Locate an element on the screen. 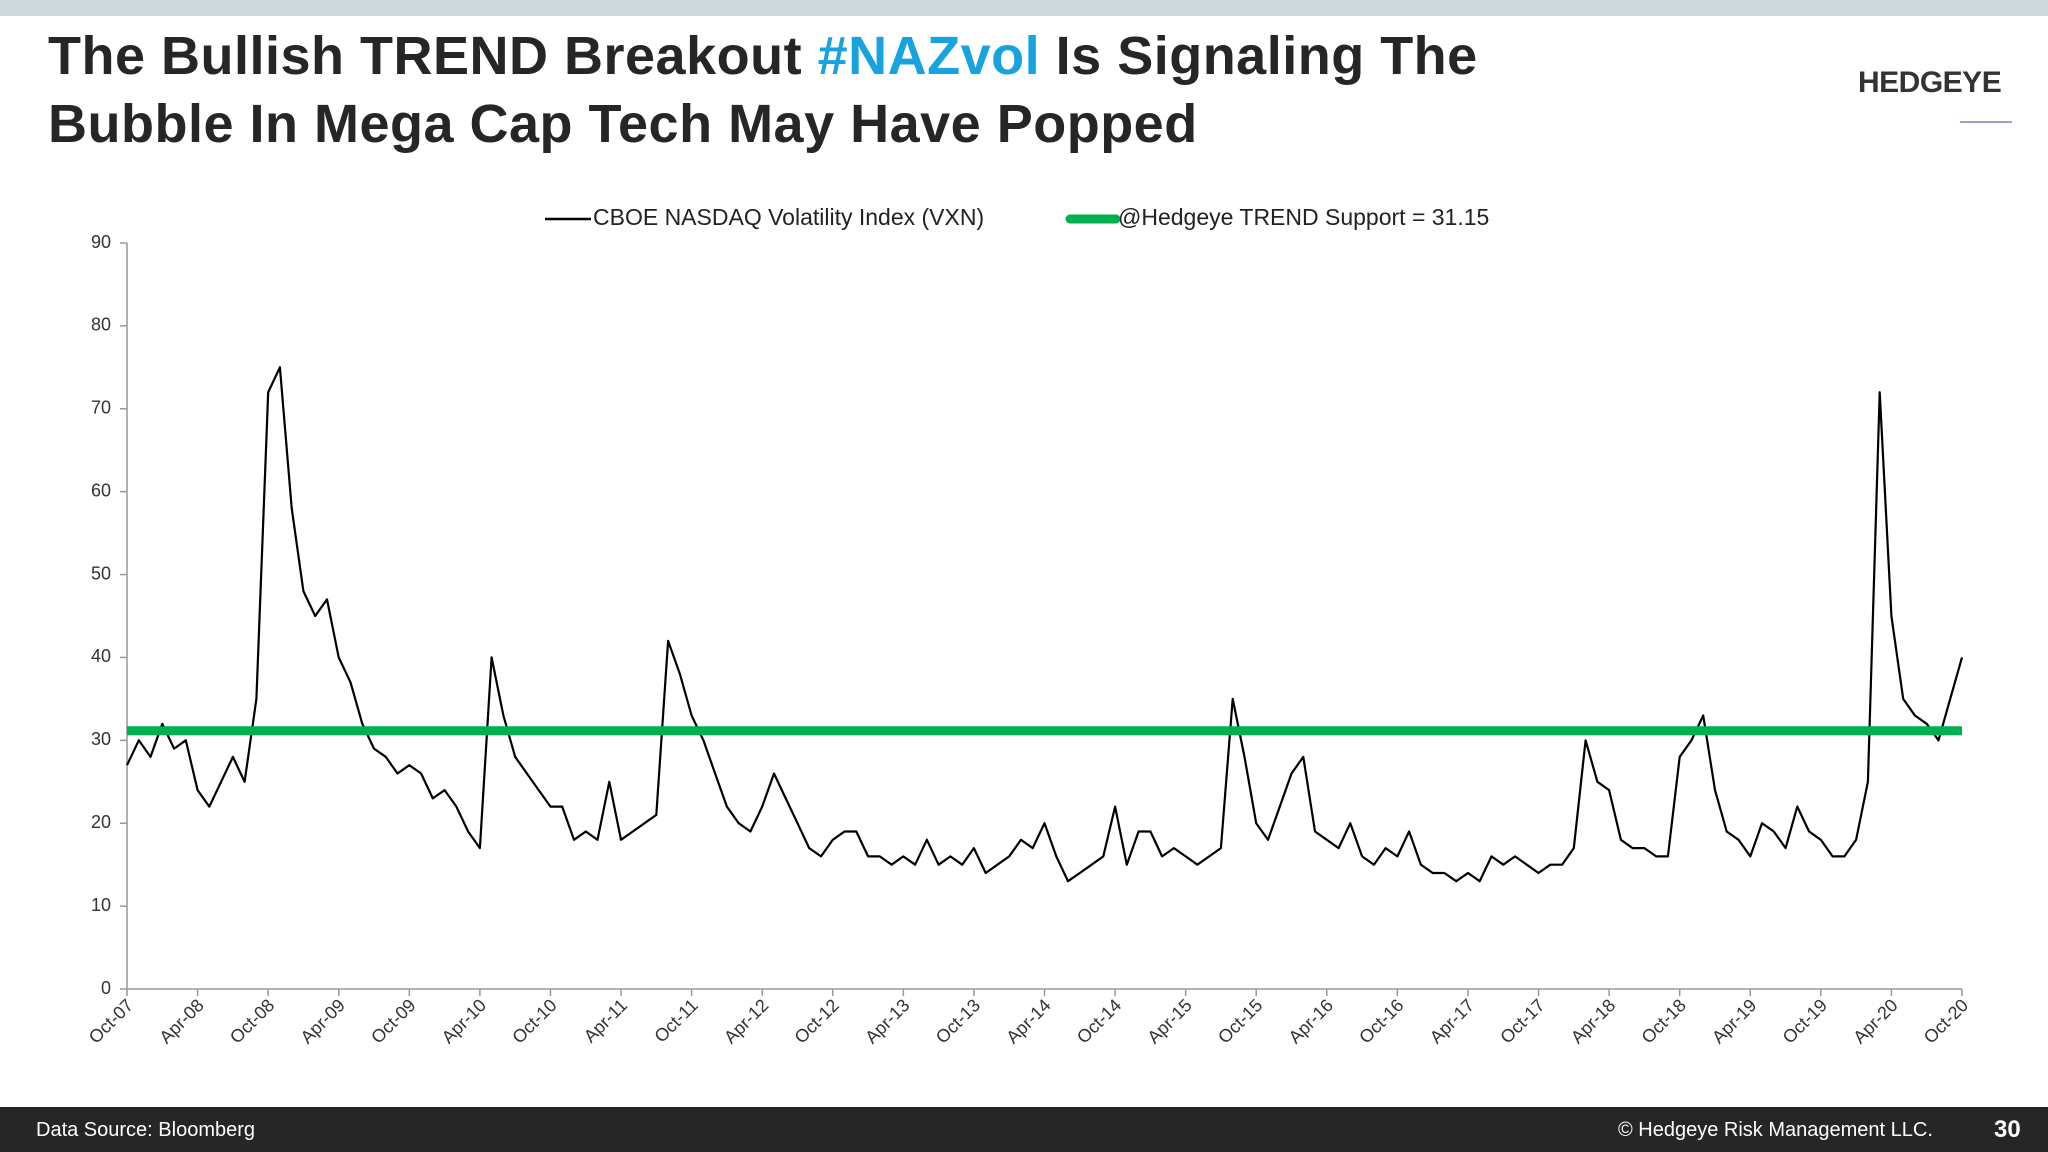 The height and width of the screenshot is (1152, 2048). x-tick-label: Apr-12 is located at coordinates (746, 1021).